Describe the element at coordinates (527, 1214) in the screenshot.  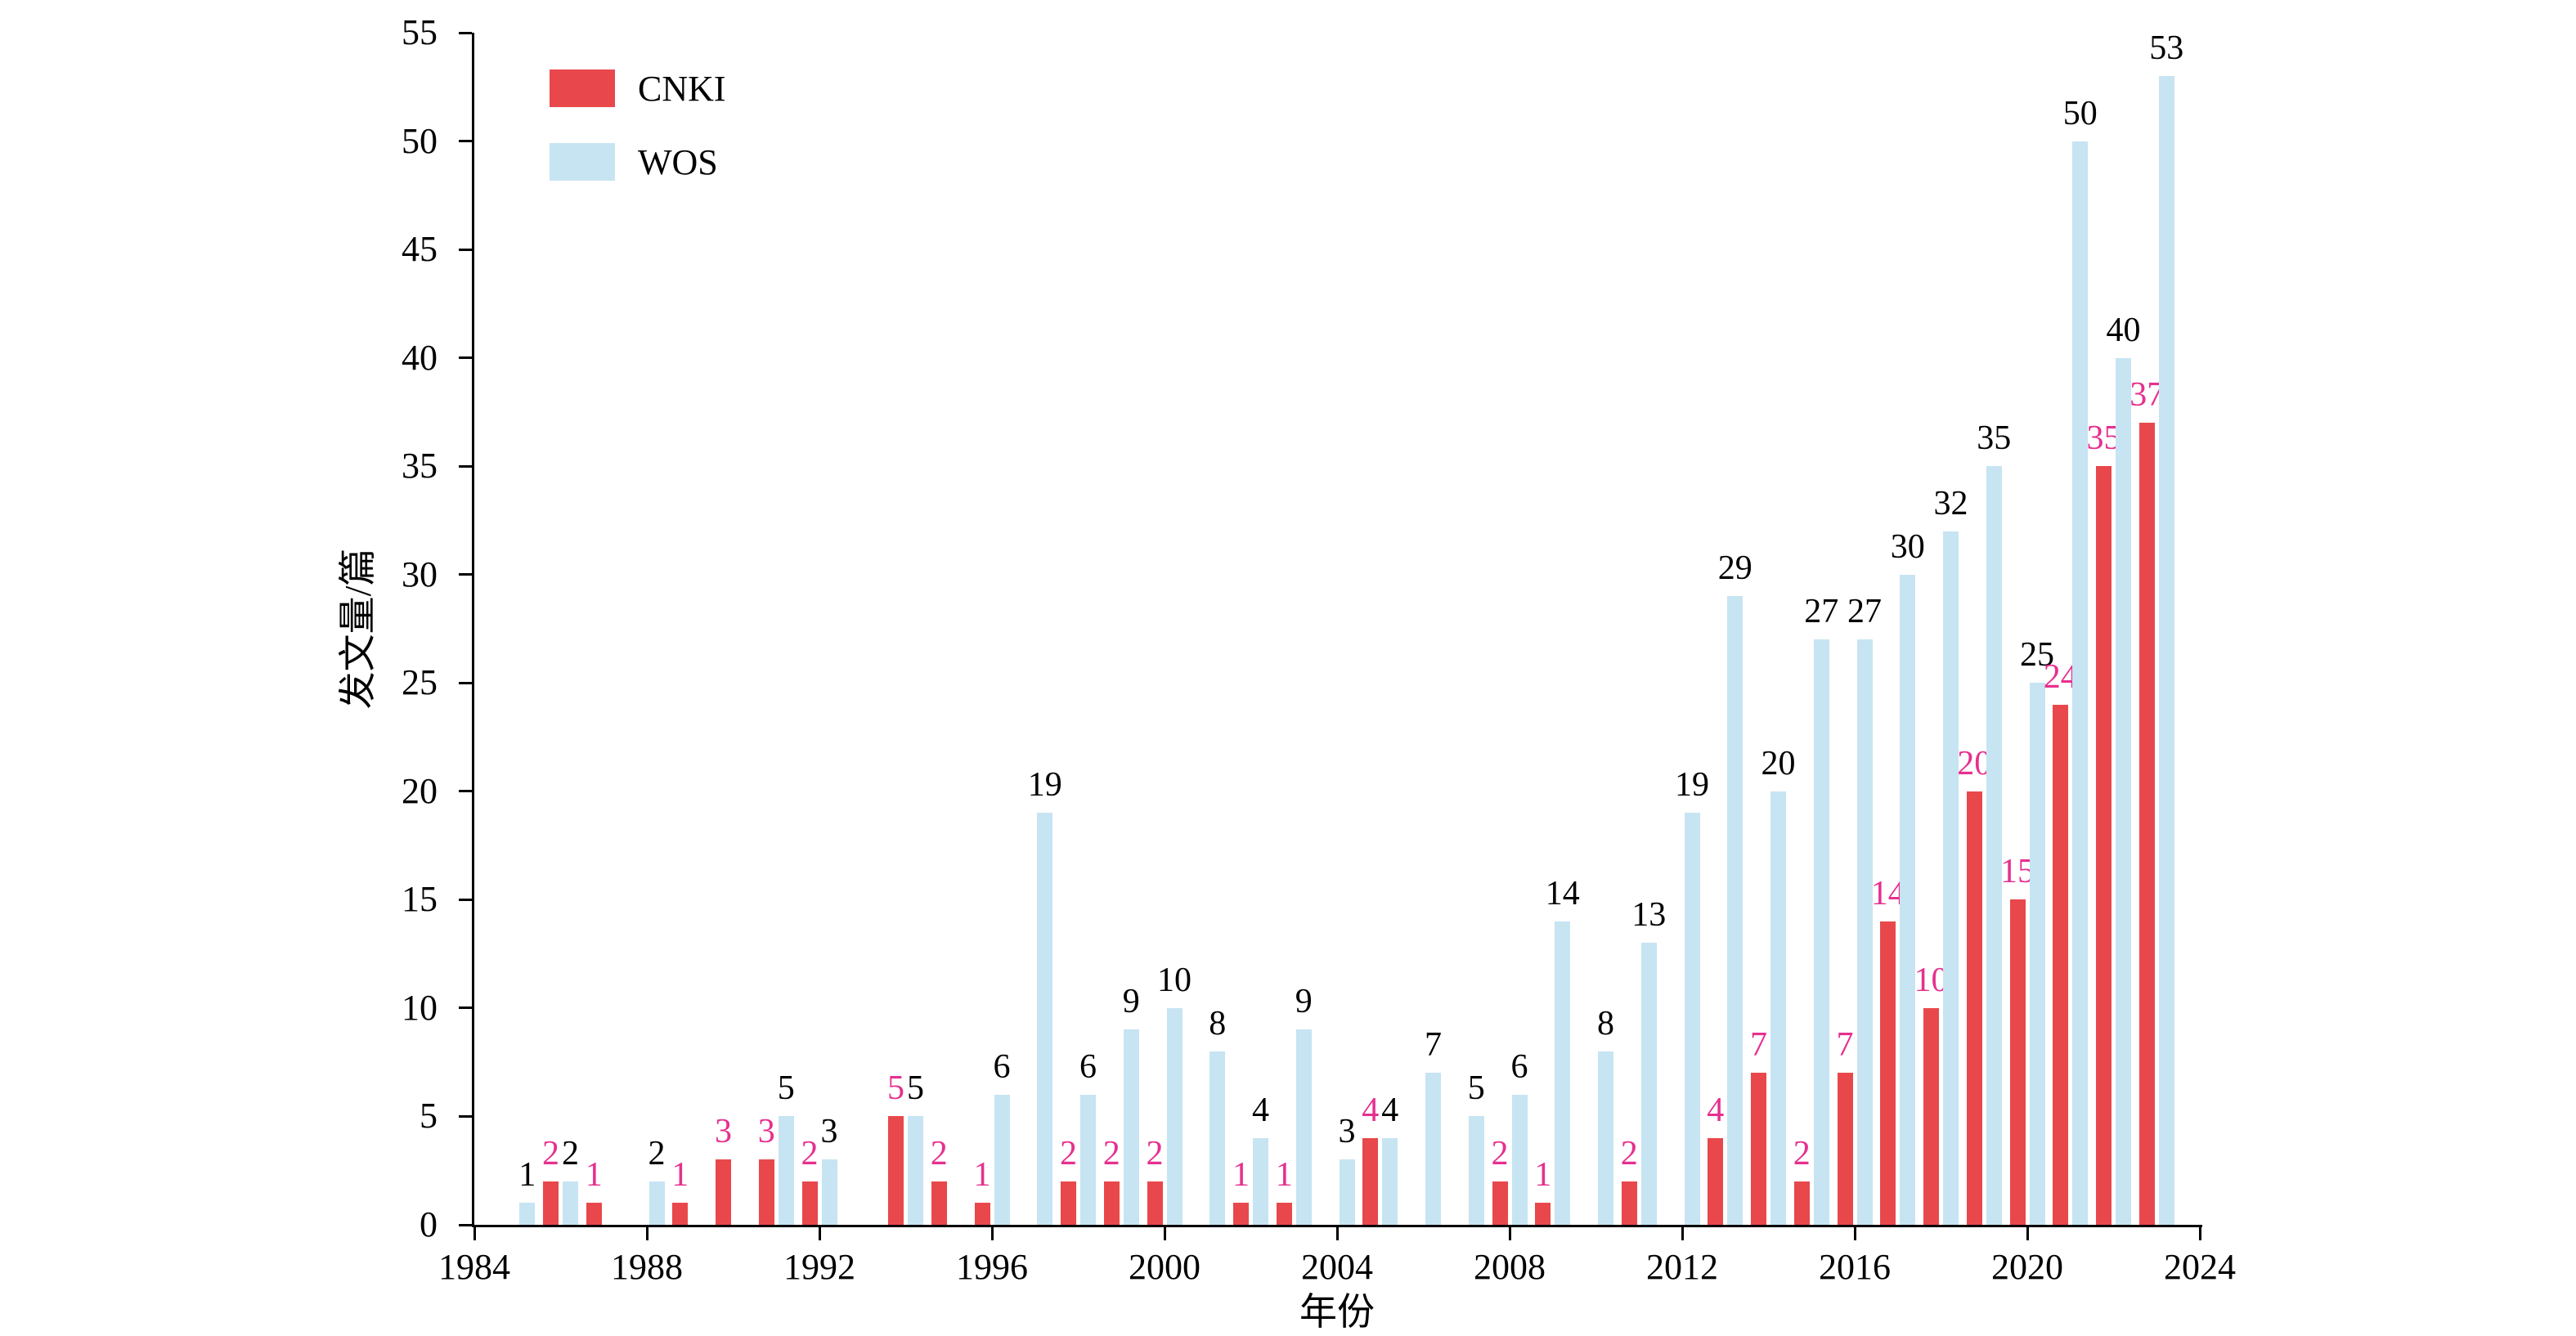
I see `bar-wos-1985` at that location.